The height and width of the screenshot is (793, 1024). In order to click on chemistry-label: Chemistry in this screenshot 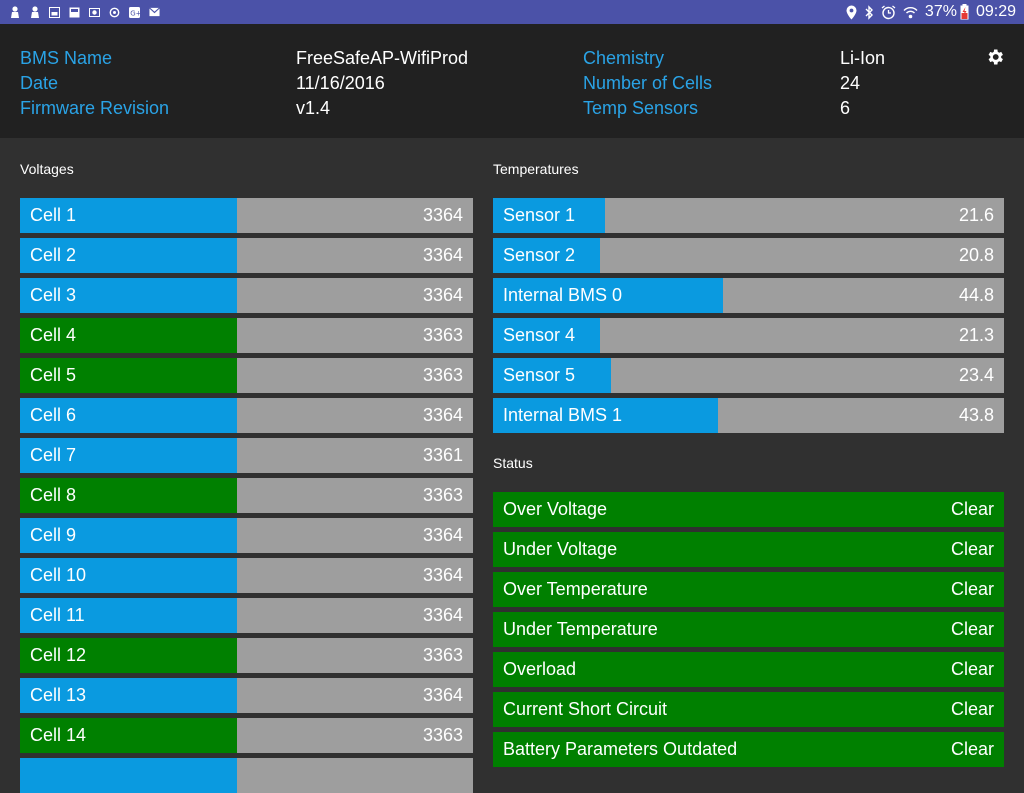, I will do `click(624, 58)`.